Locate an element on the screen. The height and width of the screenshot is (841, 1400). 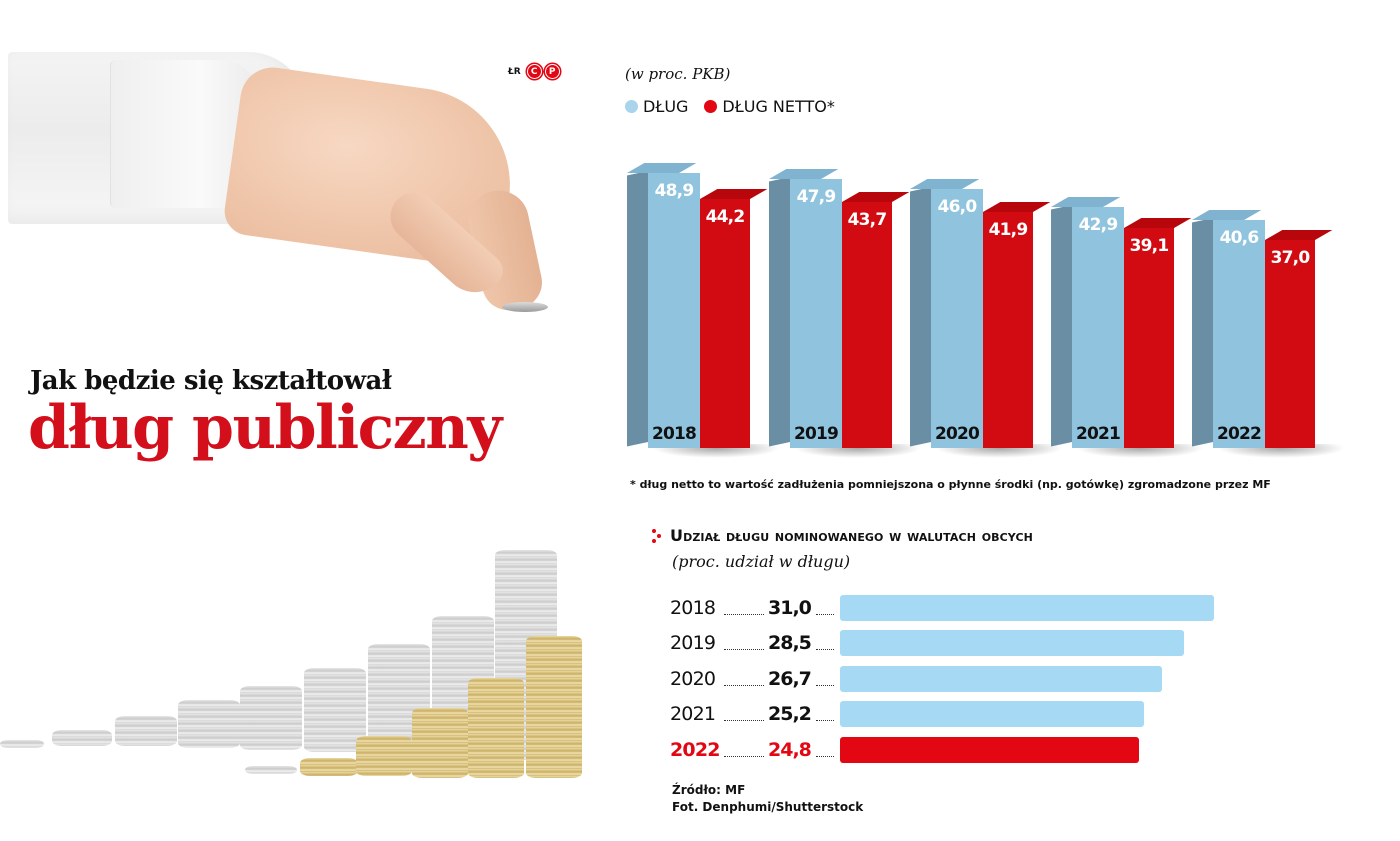
column-group-2021: 42,9 2021 39,1 is located at coordinates (1127, 308).